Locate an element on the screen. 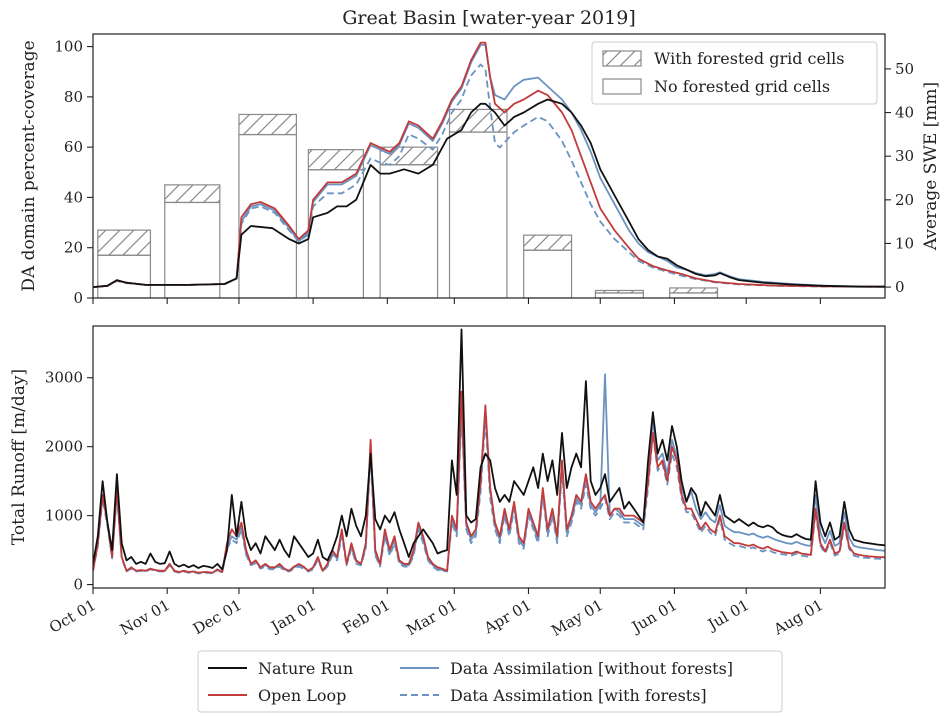  bottom-x-tick-label-apr-01: Apr 01 is located at coordinates (507, 617).